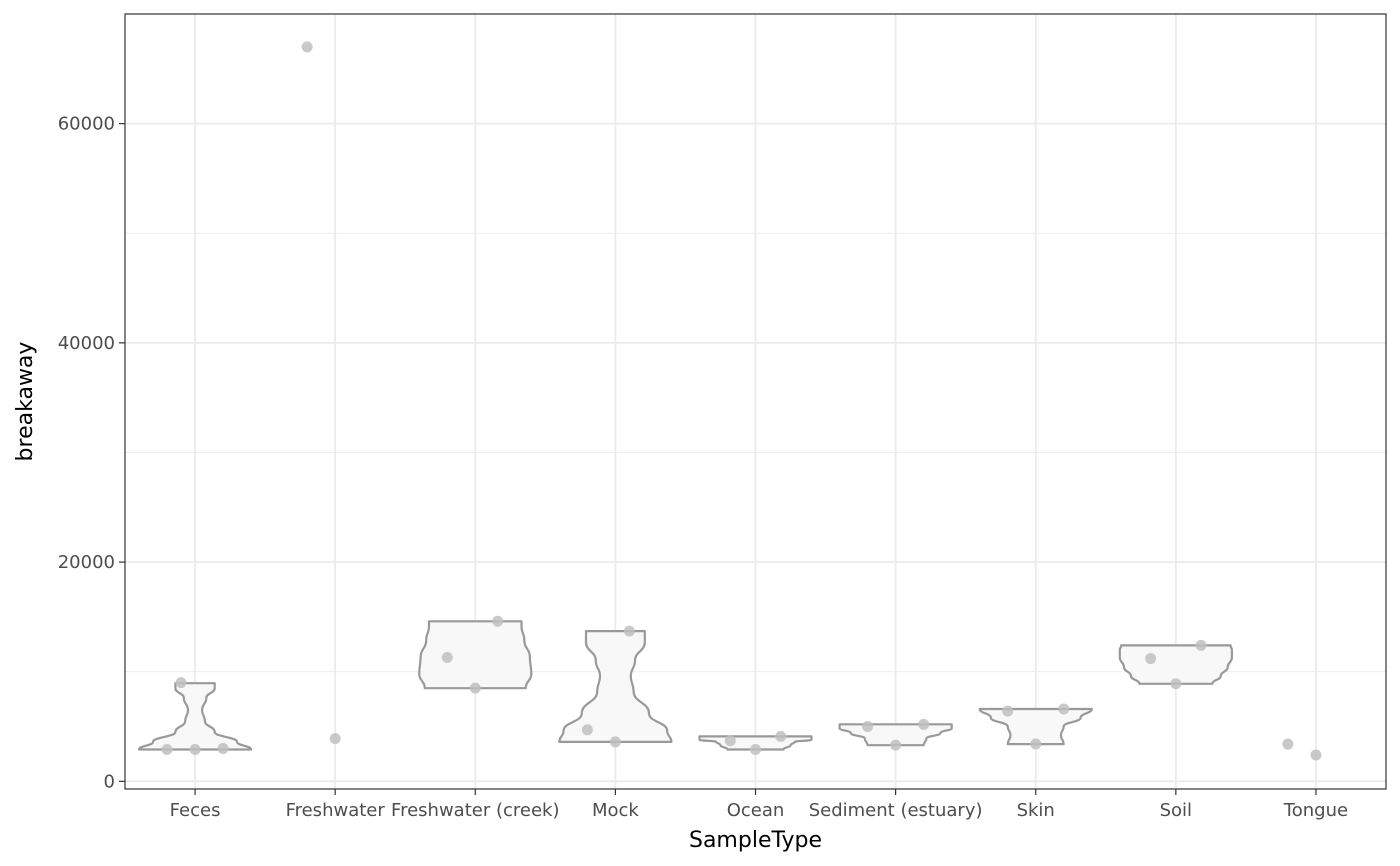 The image size is (1400, 866). What do you see at coordinates (336, 810) in the screenshot?
I see `x-tick-label-freshwater: Freshwater` at bounding box center [336, 810].